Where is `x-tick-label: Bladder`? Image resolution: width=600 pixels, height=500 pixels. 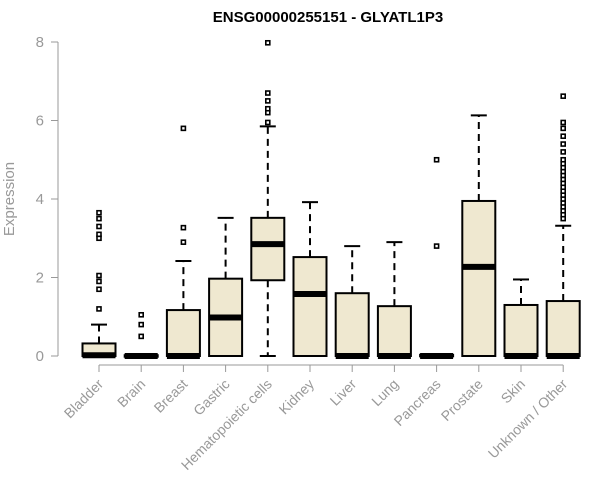
x-tick-label: Bladder is located at coordinates (84, 399).